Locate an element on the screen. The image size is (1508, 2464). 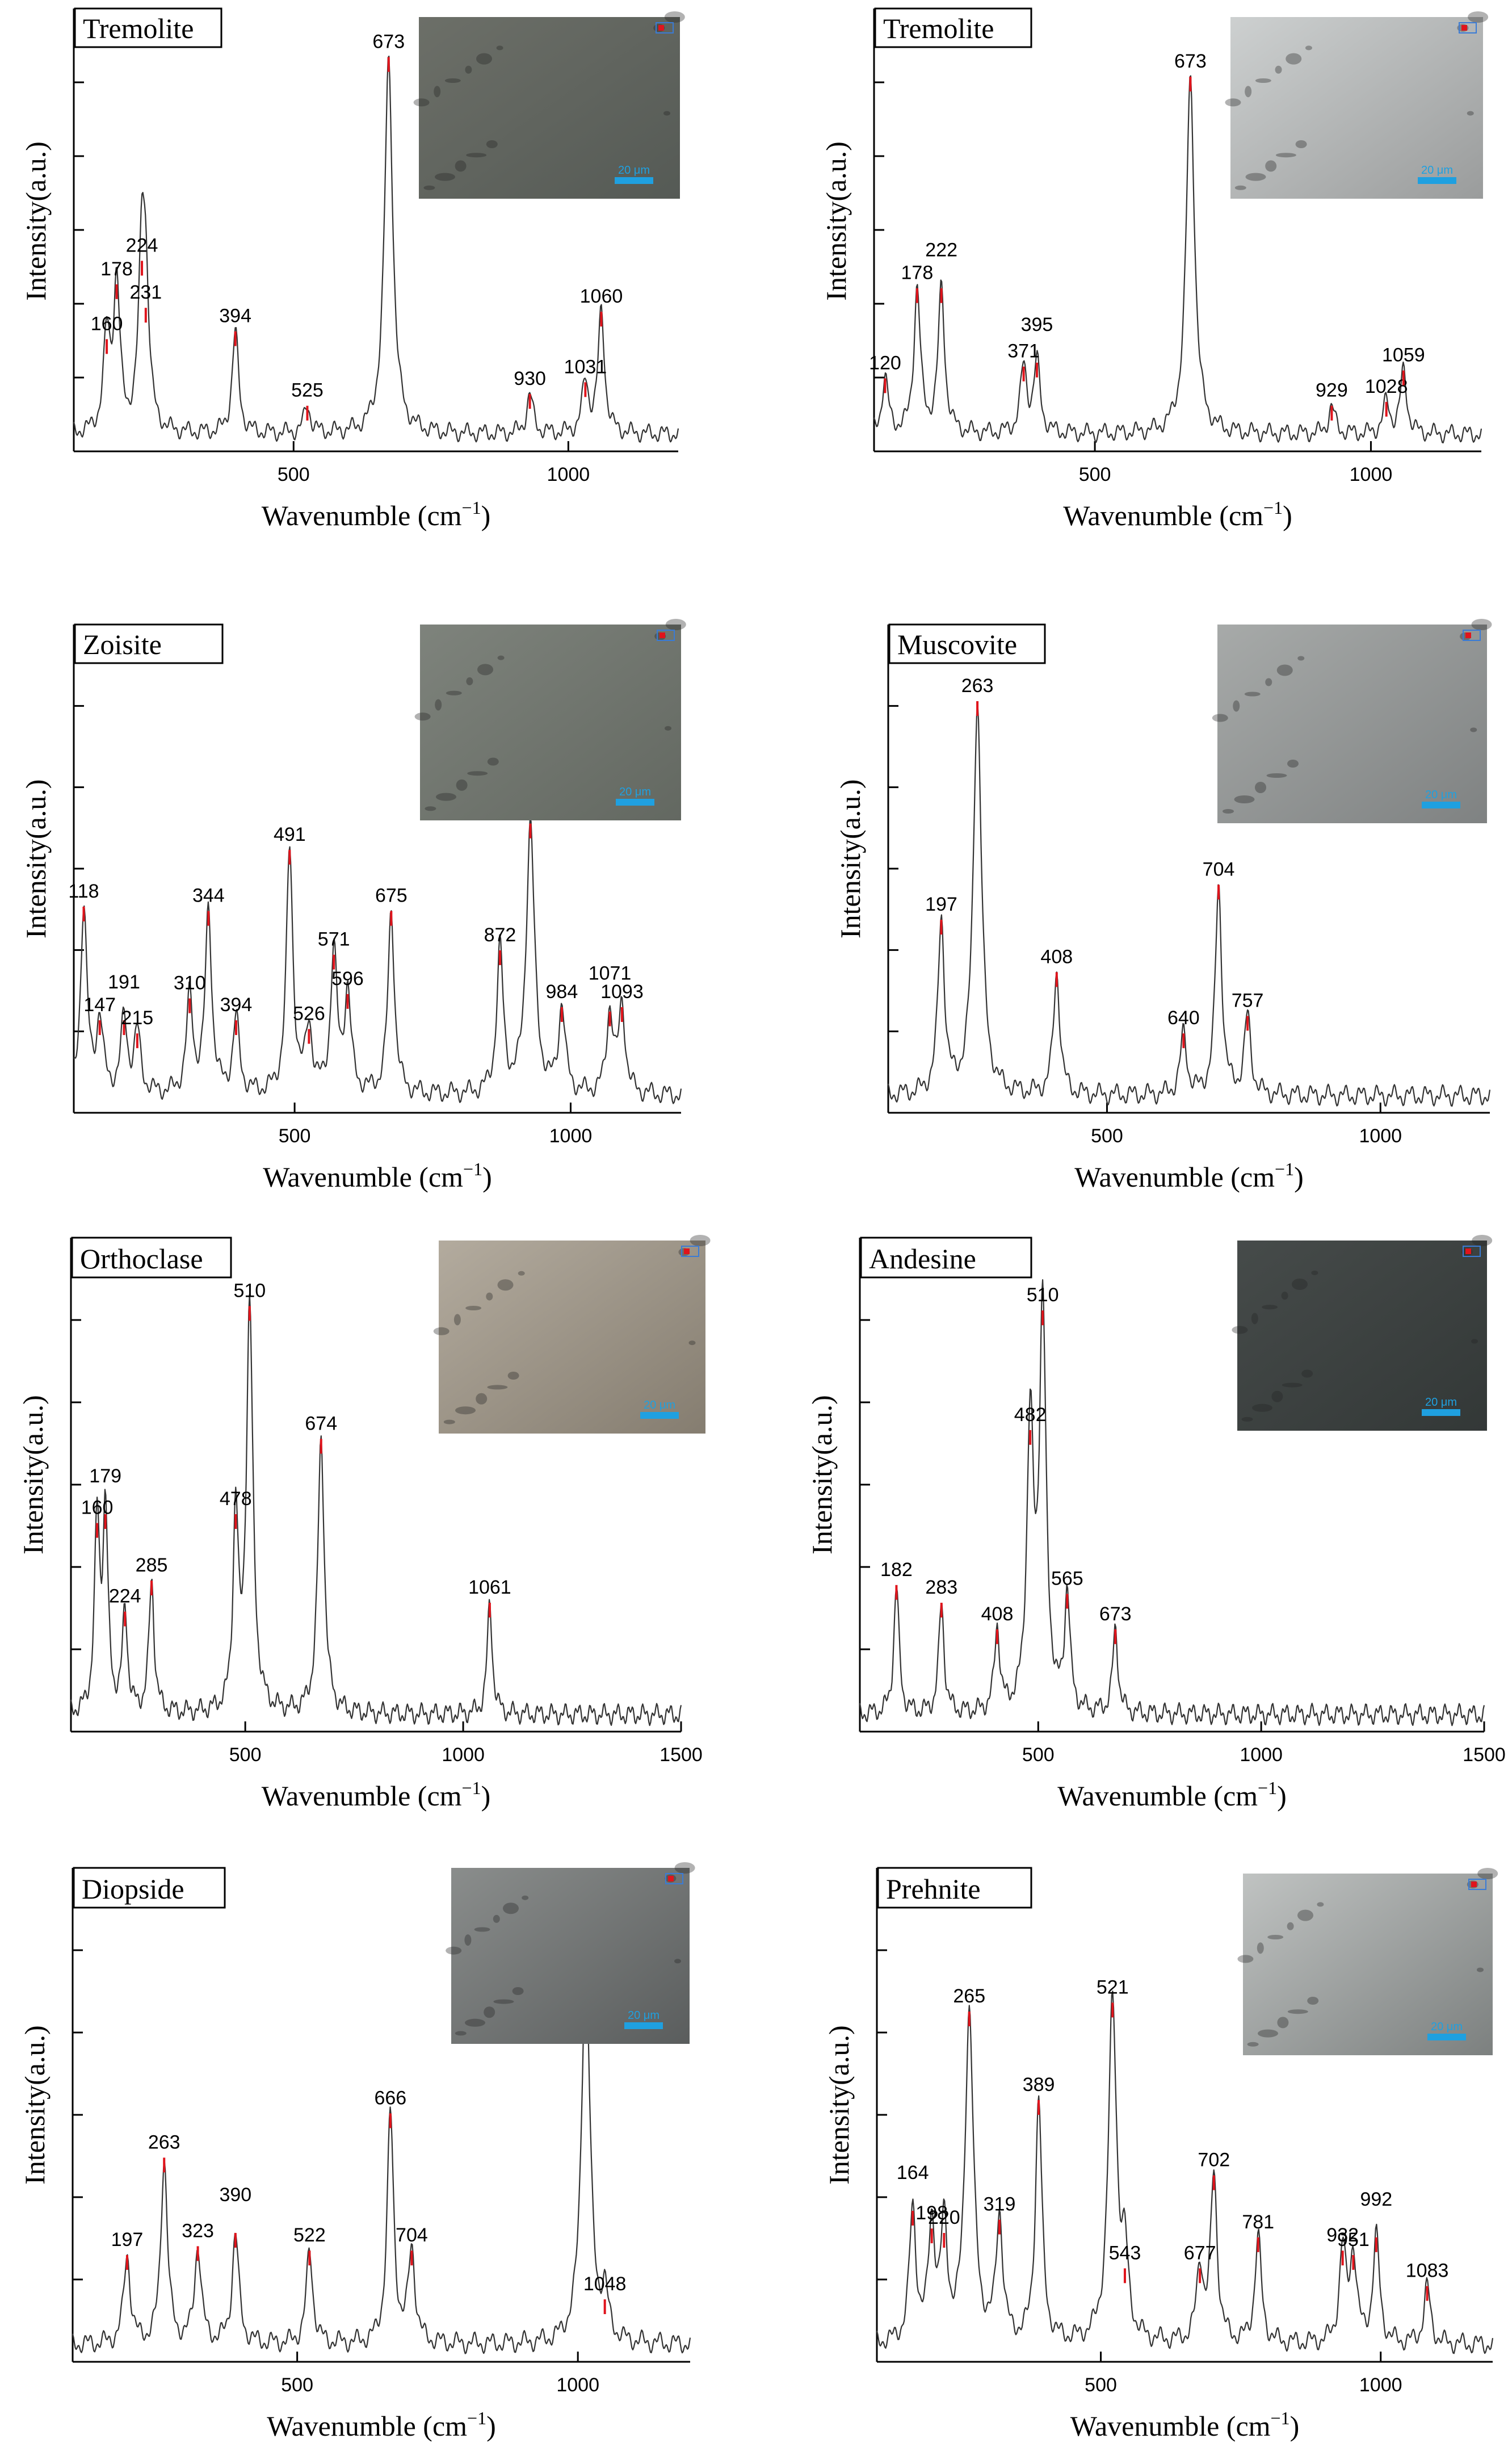
peak-label: 491 is located at coordinates (290, 835).